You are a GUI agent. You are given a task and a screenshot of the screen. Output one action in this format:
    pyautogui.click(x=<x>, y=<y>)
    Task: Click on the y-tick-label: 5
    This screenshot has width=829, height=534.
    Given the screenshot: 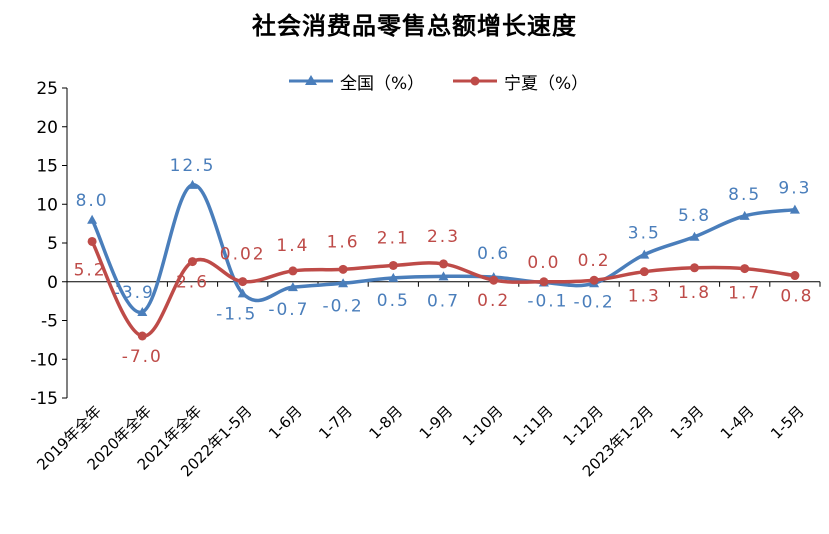 What is the action you would take?
    pyautogui.click(x=52, y=244)
    